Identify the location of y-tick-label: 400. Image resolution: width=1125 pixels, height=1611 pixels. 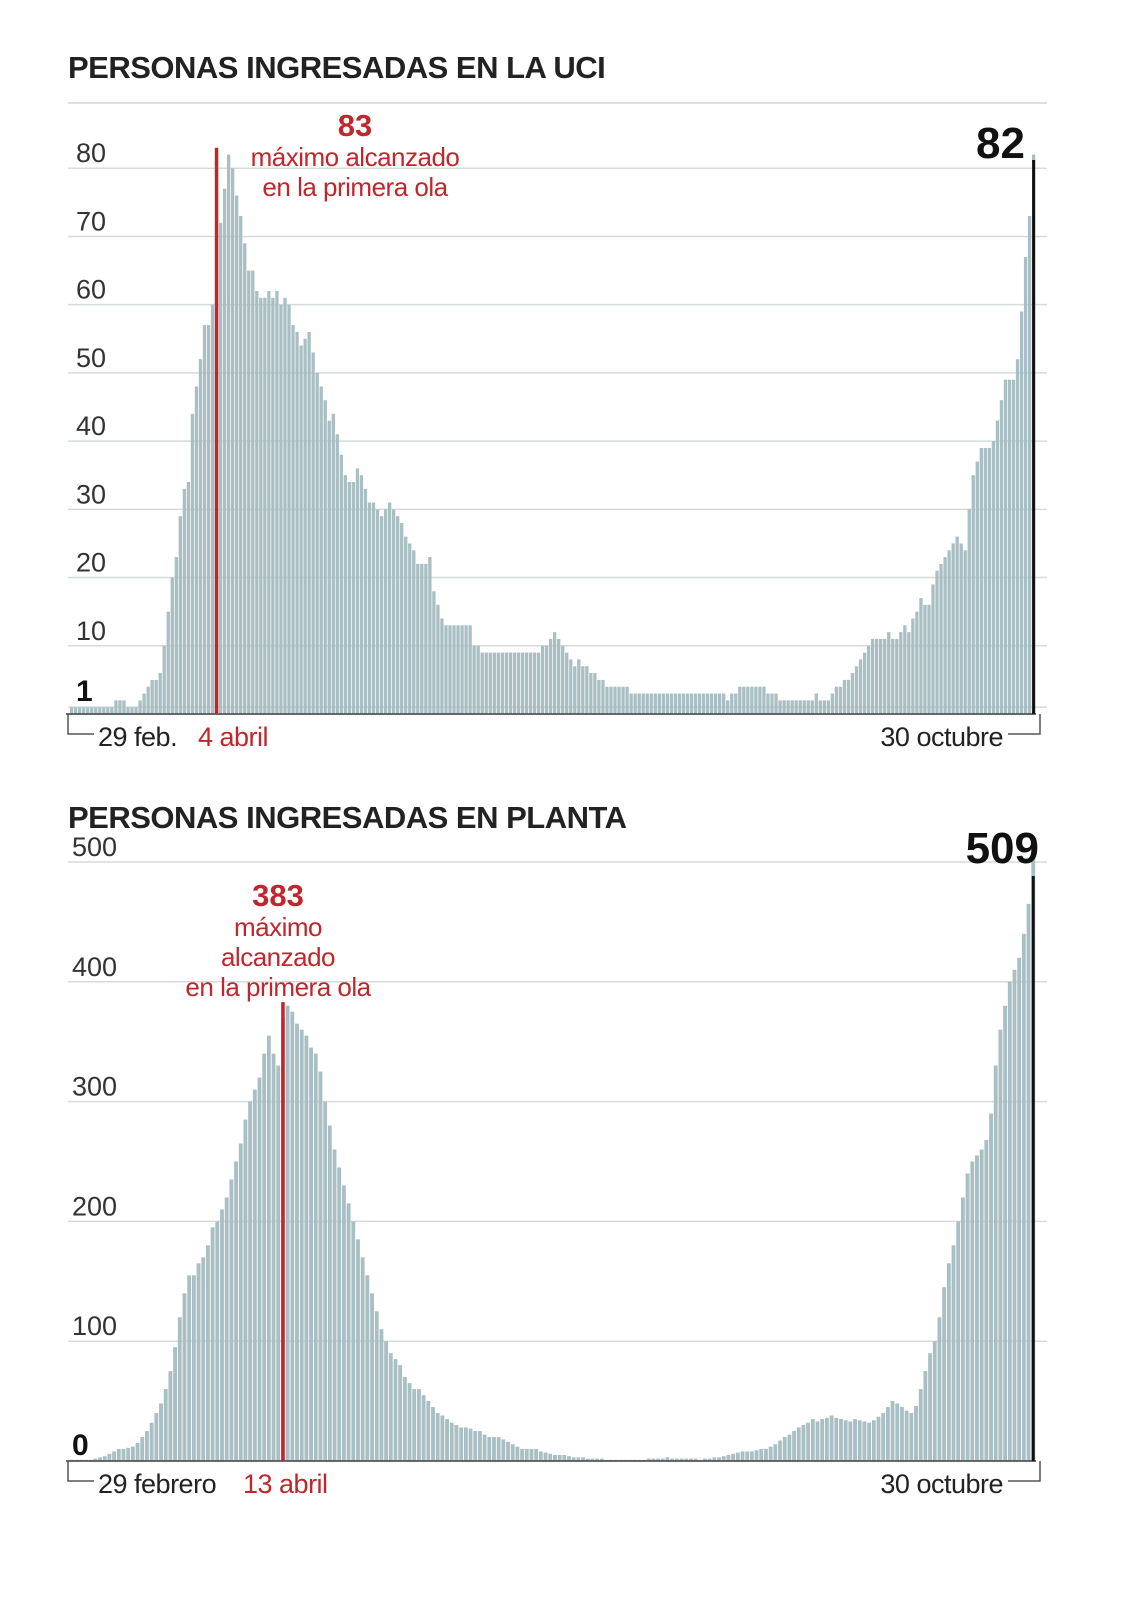
(94, 967).